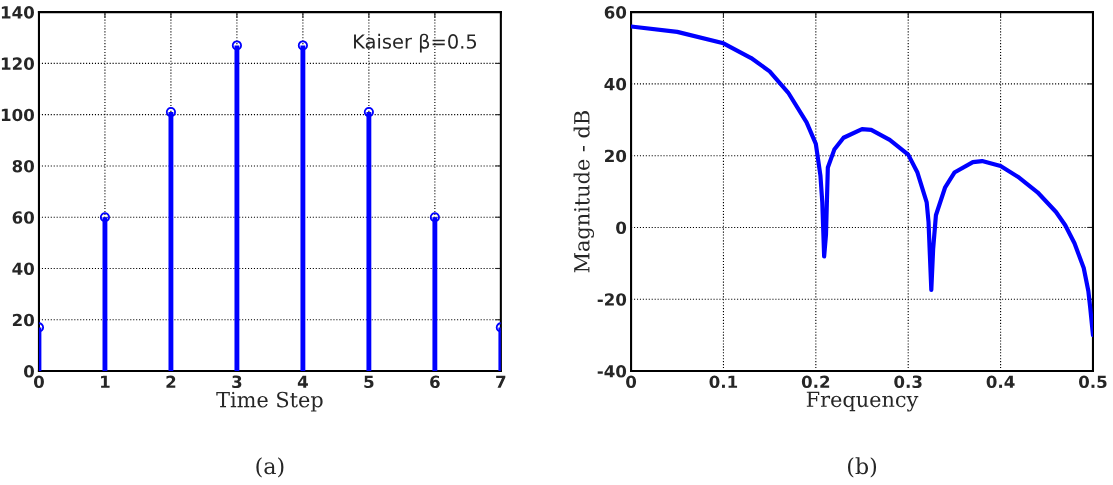 This screenshot has height=485, width=1113. What do you see at coordinates (270, 467) in the screenshot?
I see `text: (a)` at bounding box center [270, 467].